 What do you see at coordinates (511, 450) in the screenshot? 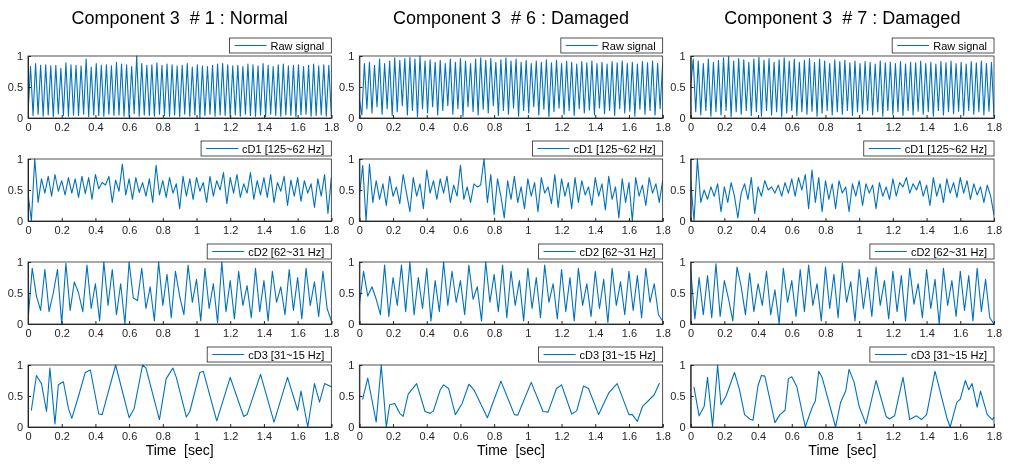
I see `x-axis-title: Time [sec]` at bounding box center [511, 450].